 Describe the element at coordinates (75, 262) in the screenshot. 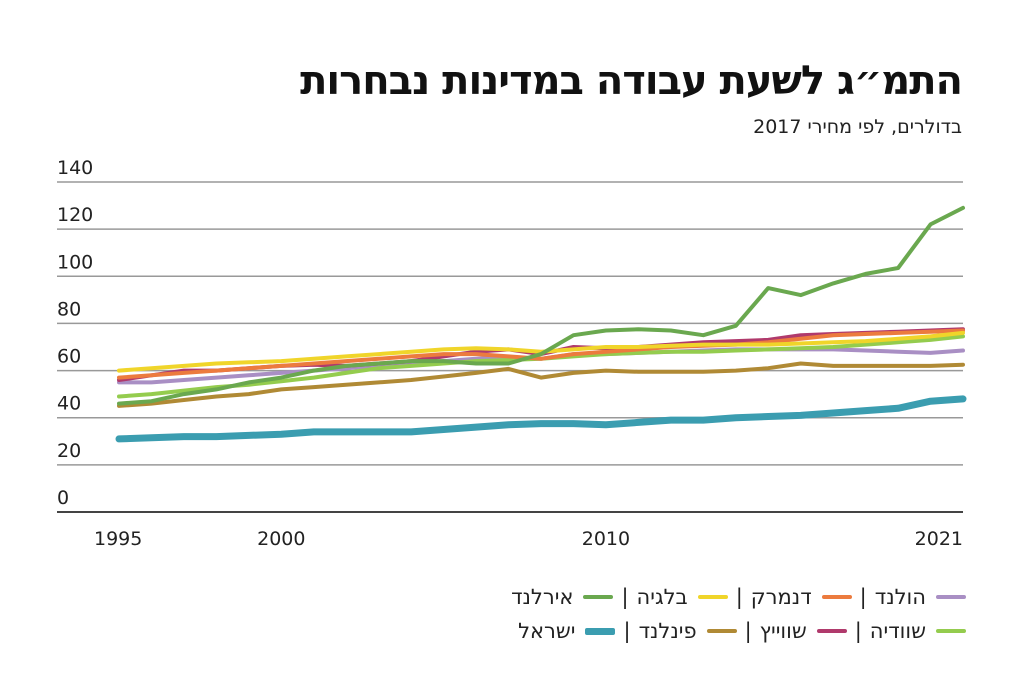

I see `y-tick-label: 100` at that location.